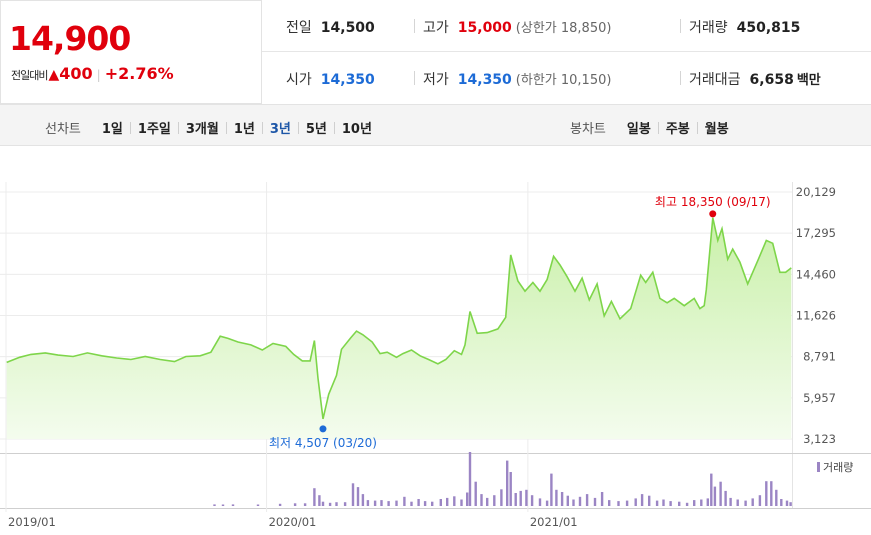 This screenshot has width=871, height=535. I want to click on volume-legend-swatch, so click(818, 467).